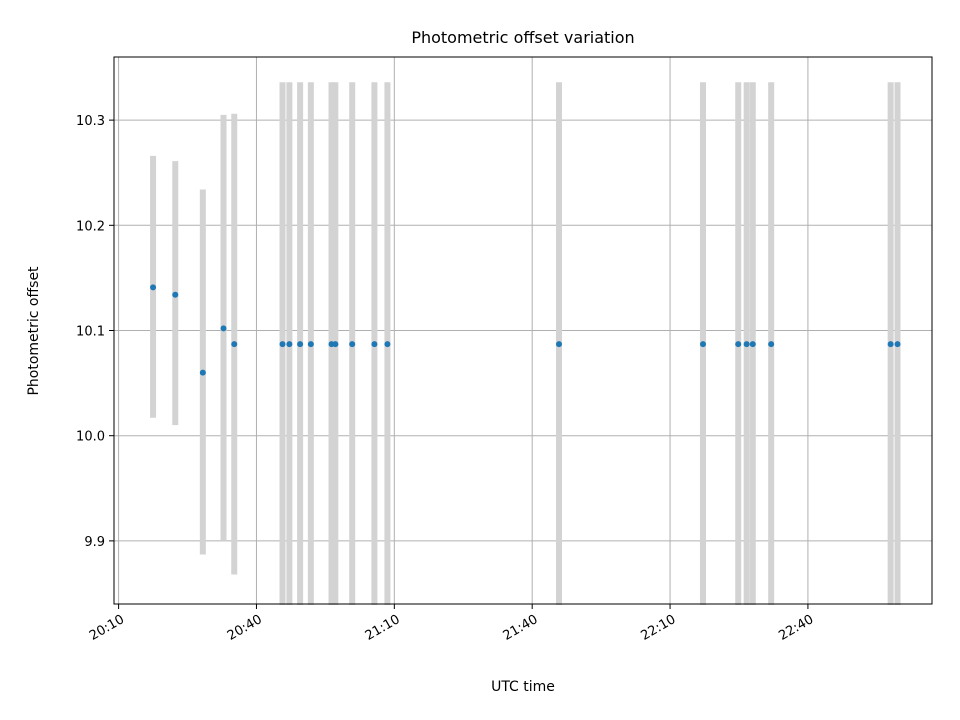 The width and height of the screenshot is (960, 720). I want to click on y-tick-label: 10.1, so click(90, 332).